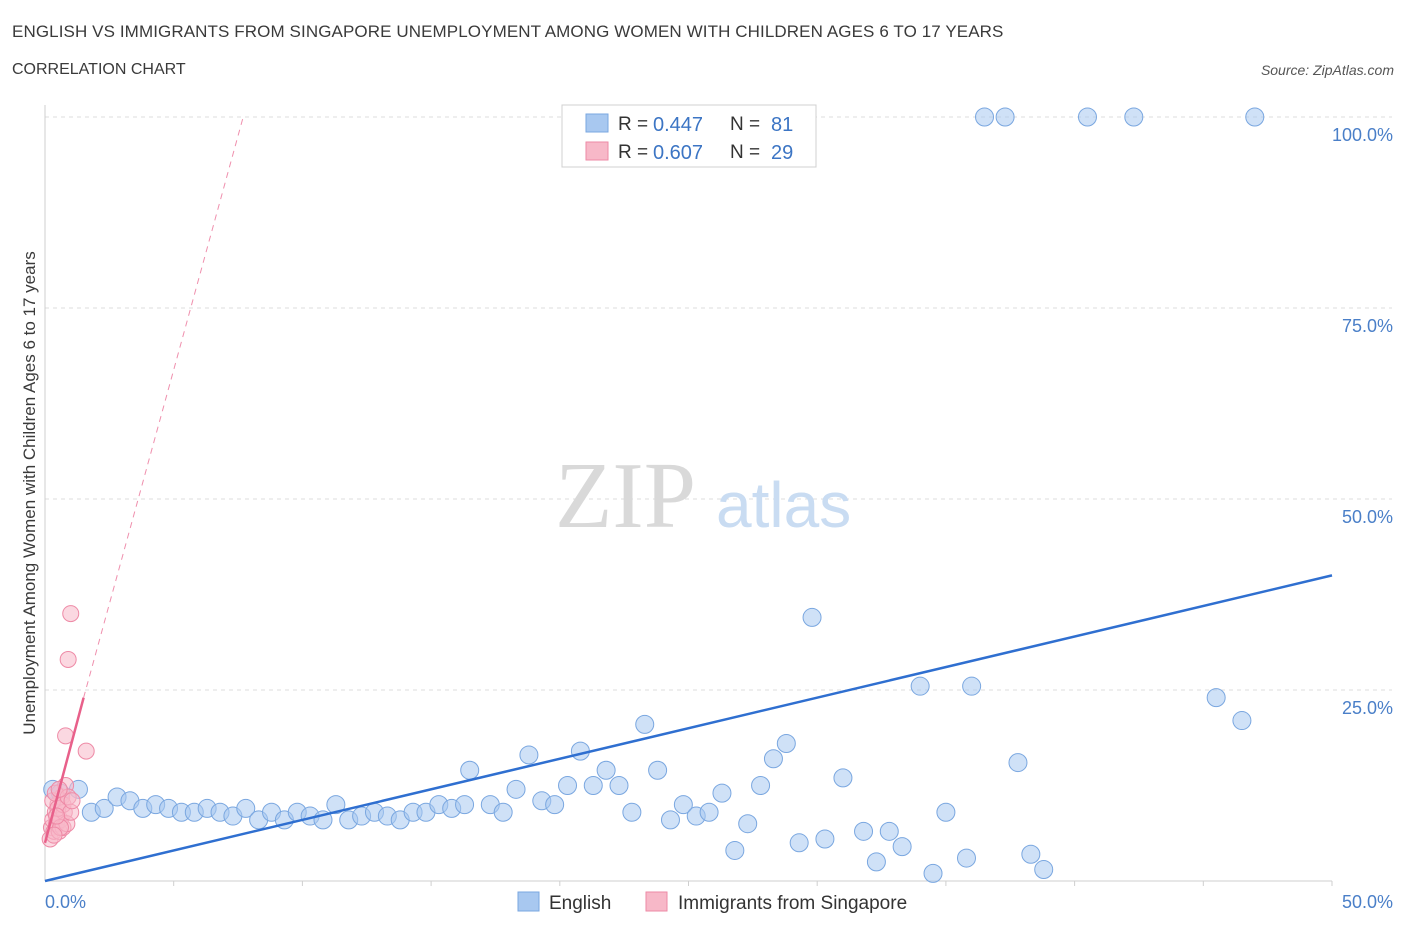  Describe the element at coordinates (745, 124) in the screenshot. I see `legend-n-label-1: N =` at that location.